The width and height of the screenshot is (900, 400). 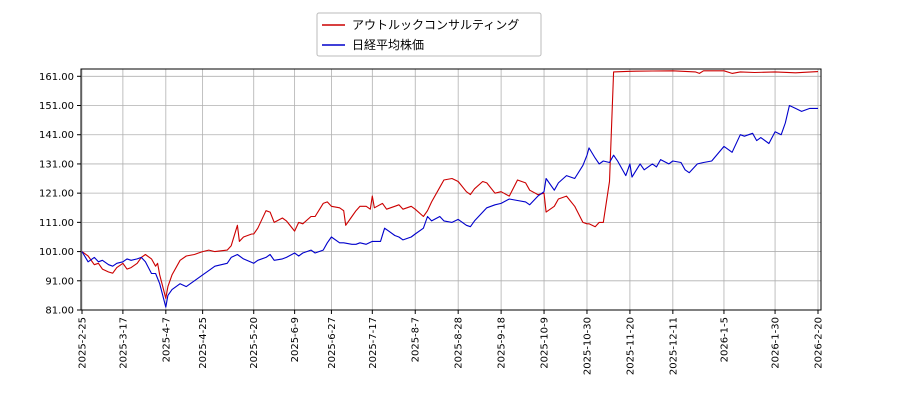 I want to click on x-tick-label: 2025-12-11, so click(x=673, y=346).